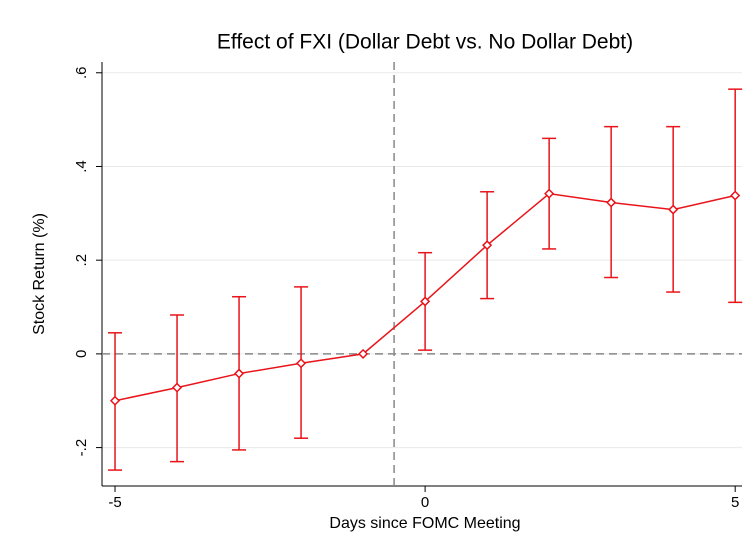 The height and width of the screenshot is (555, 753). What do you see at coordinates (425, 502) in the screenshot?
I see `x-tick-label: 0` at bounding box center [425, 502].